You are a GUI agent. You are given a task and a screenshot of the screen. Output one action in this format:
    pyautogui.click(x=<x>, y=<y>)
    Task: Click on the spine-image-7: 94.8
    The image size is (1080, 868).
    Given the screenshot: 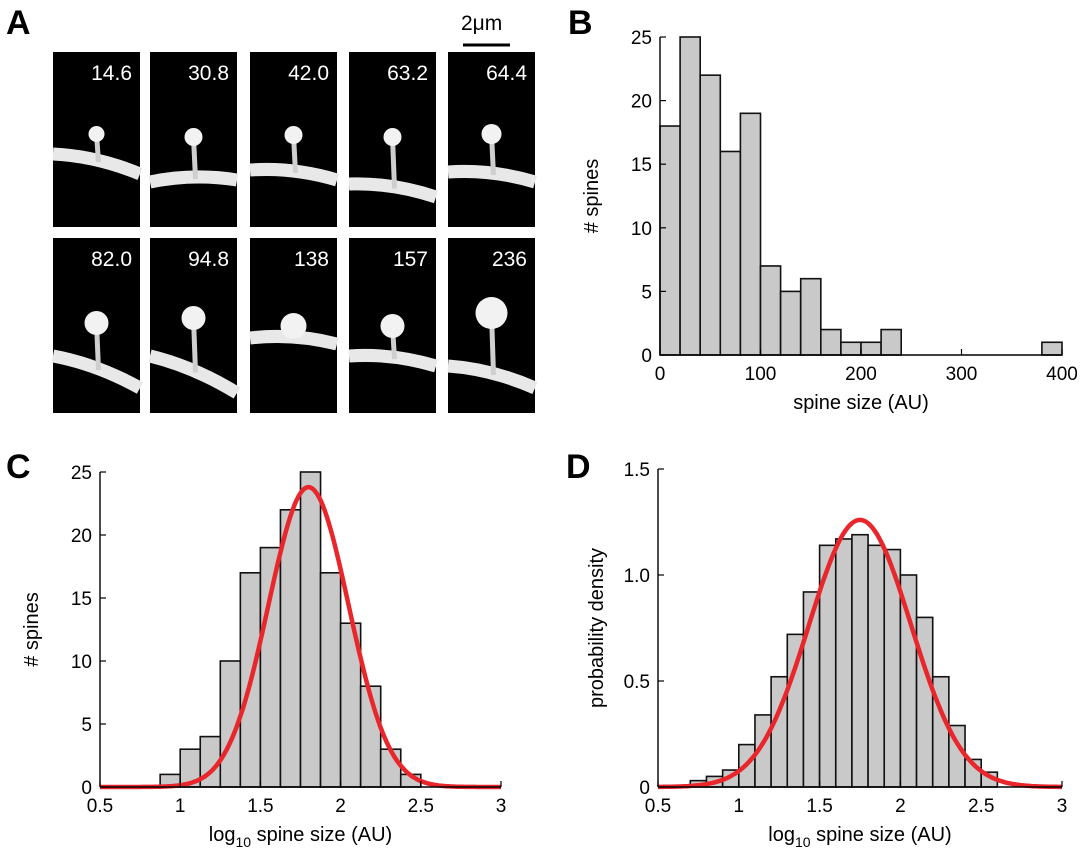 What is the action you would take?
    pyautogui.click(x=194, y=325)
    